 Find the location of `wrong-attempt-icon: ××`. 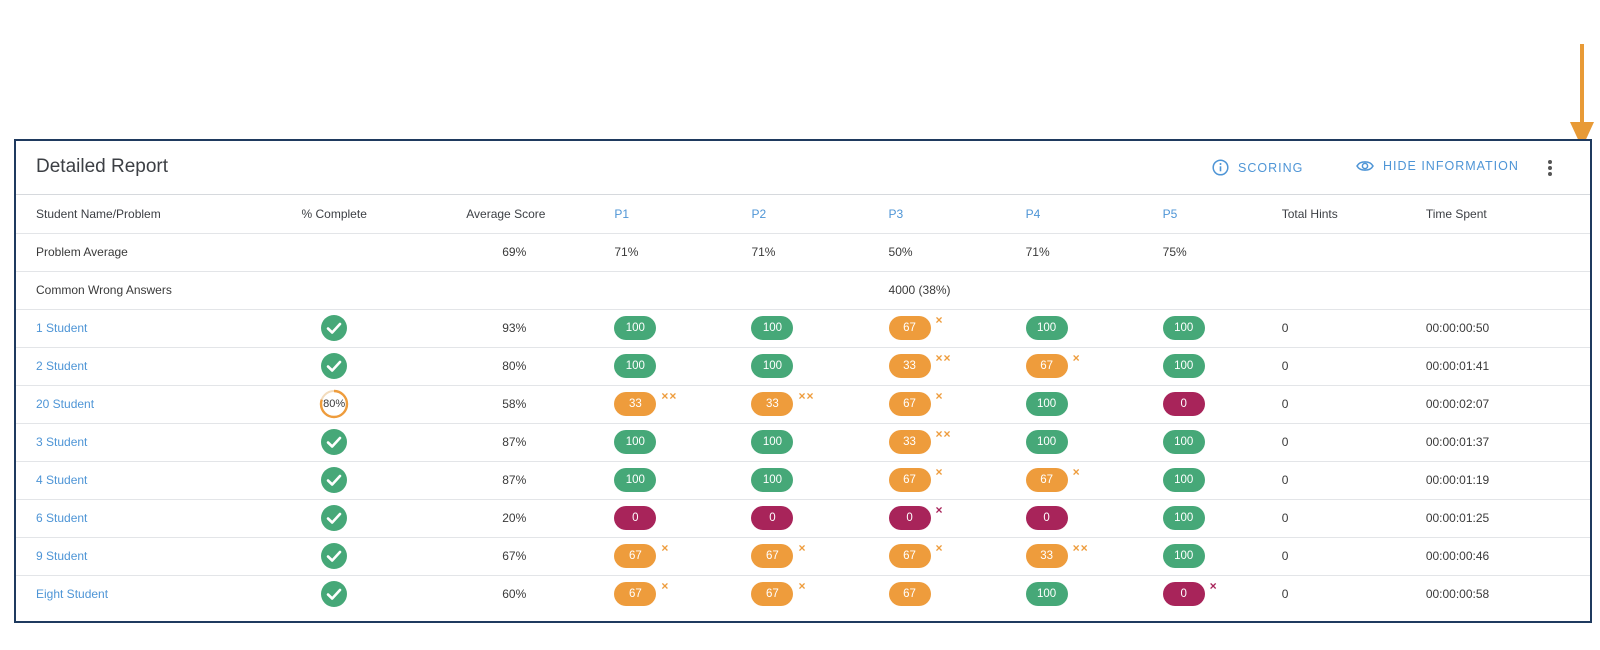

wrong-attempt-icon: ×× is located at coordinates (943, 358).